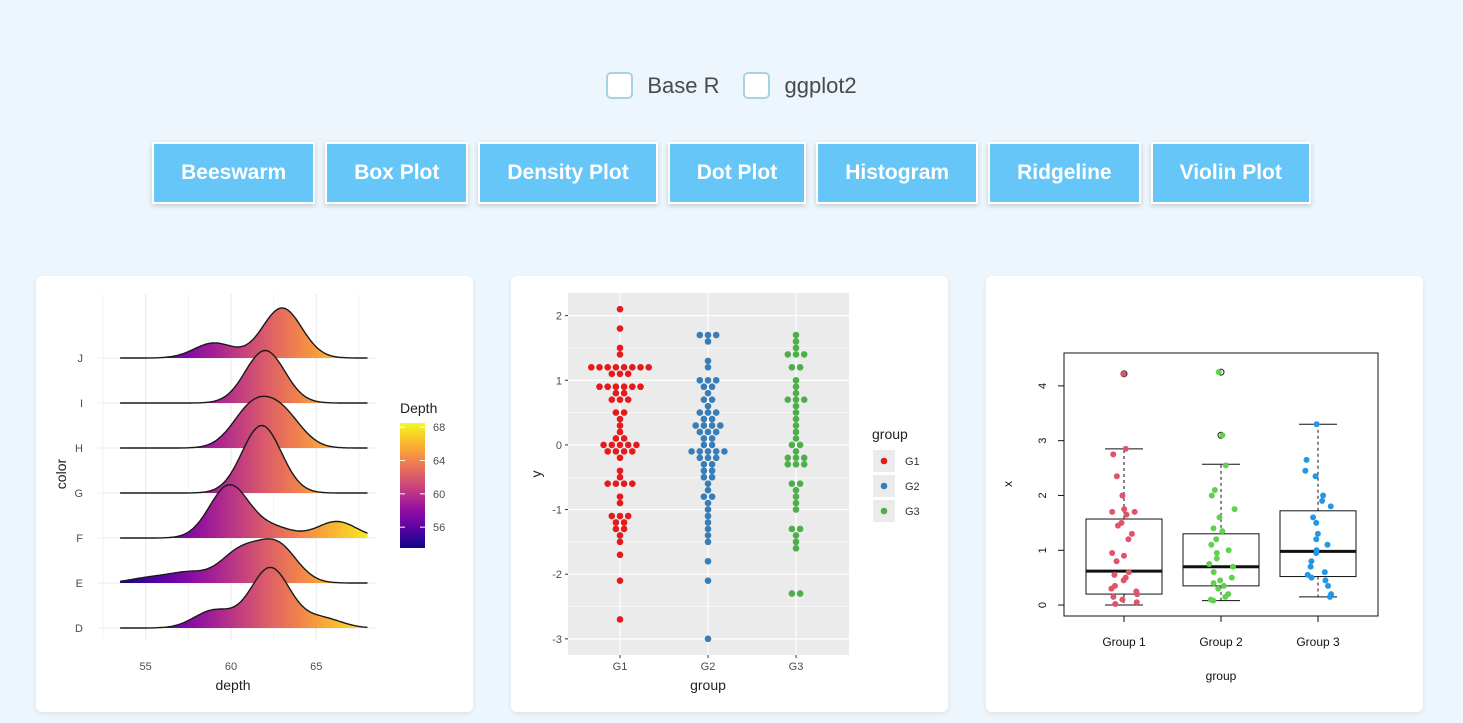  Describe the element at coordinates (757, 85) in the screenshot. I see `ggplot2-checkbox` at that location.